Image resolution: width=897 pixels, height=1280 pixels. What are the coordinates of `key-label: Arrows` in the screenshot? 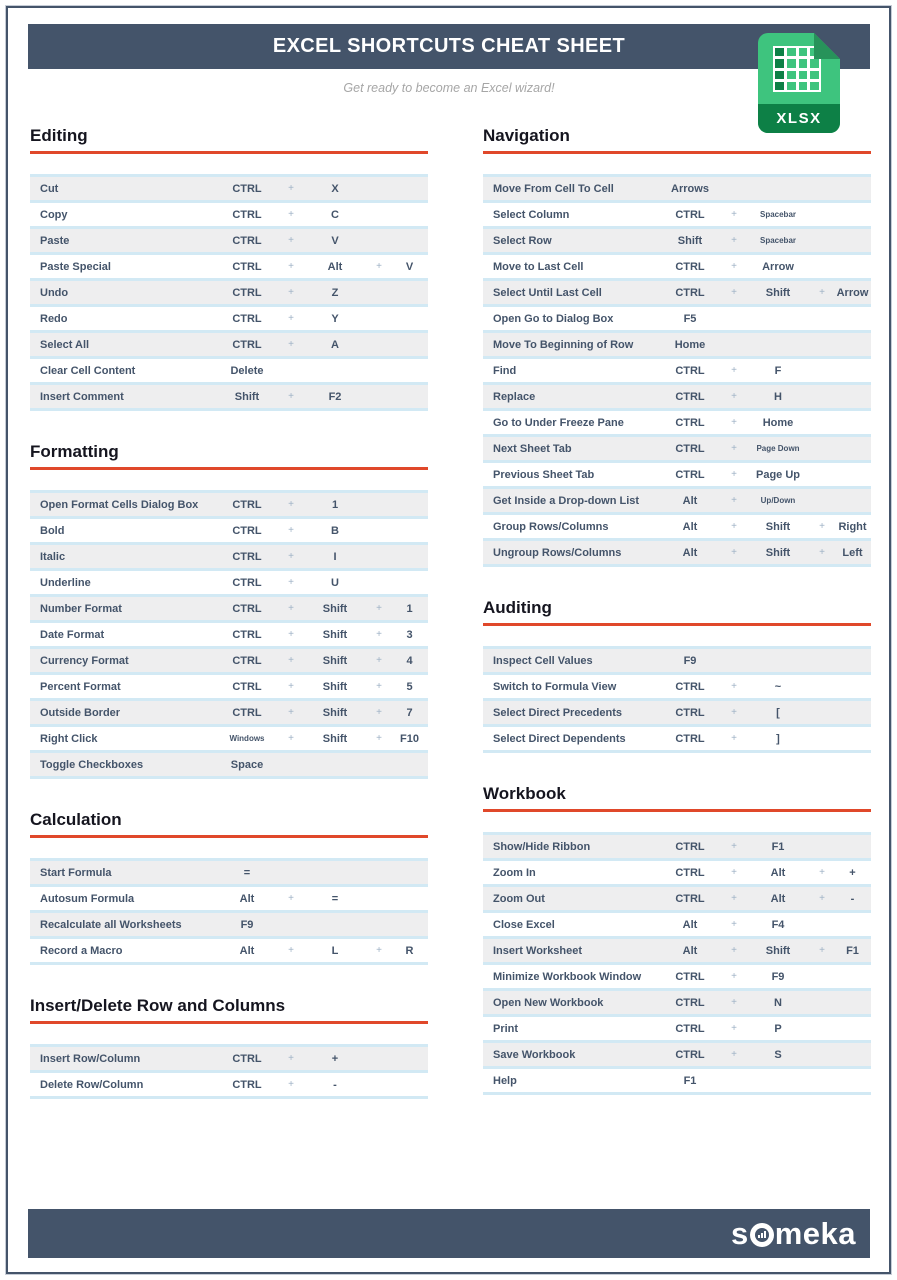 It's located at (690, 188).